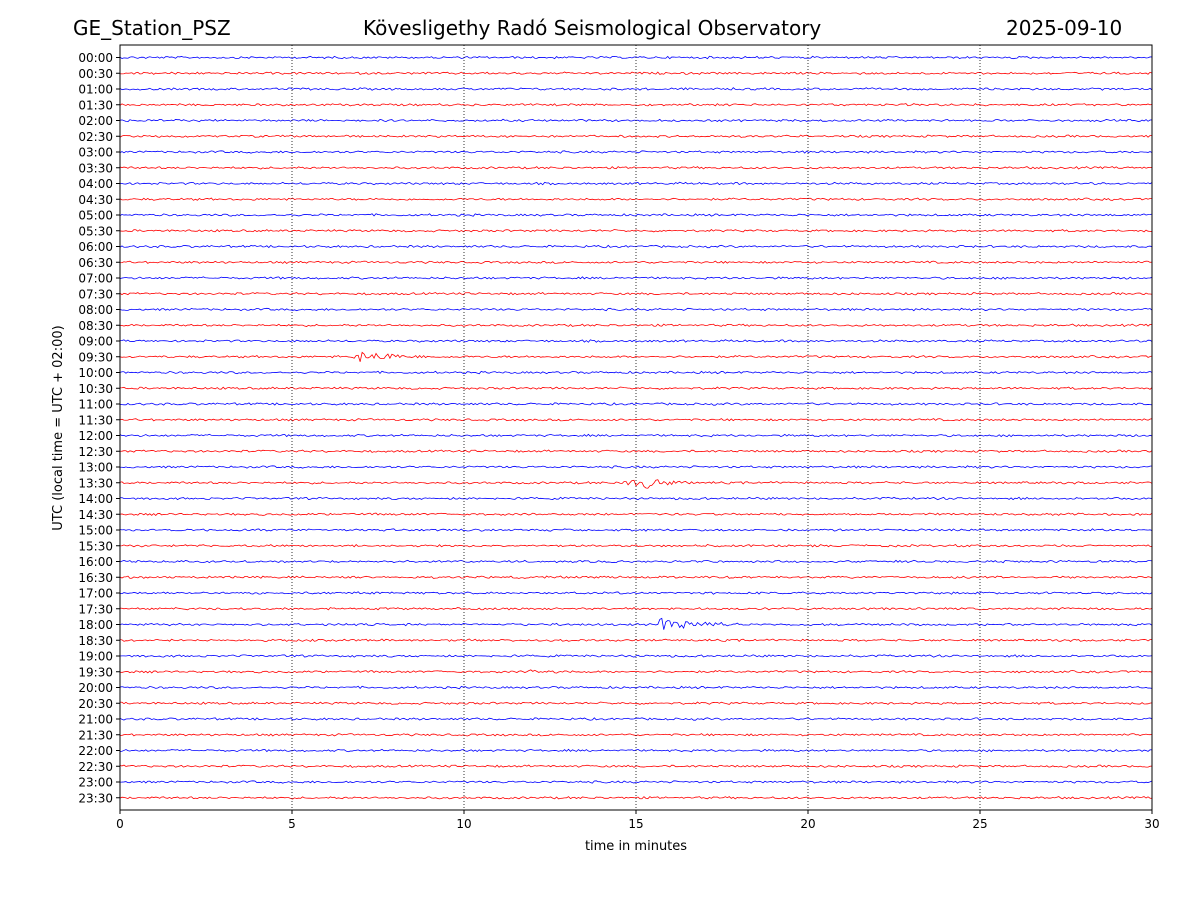 The height and width of the screenshot is (900, 1200). I want to click on y-tick-label: 13:00, so click(95, 468).